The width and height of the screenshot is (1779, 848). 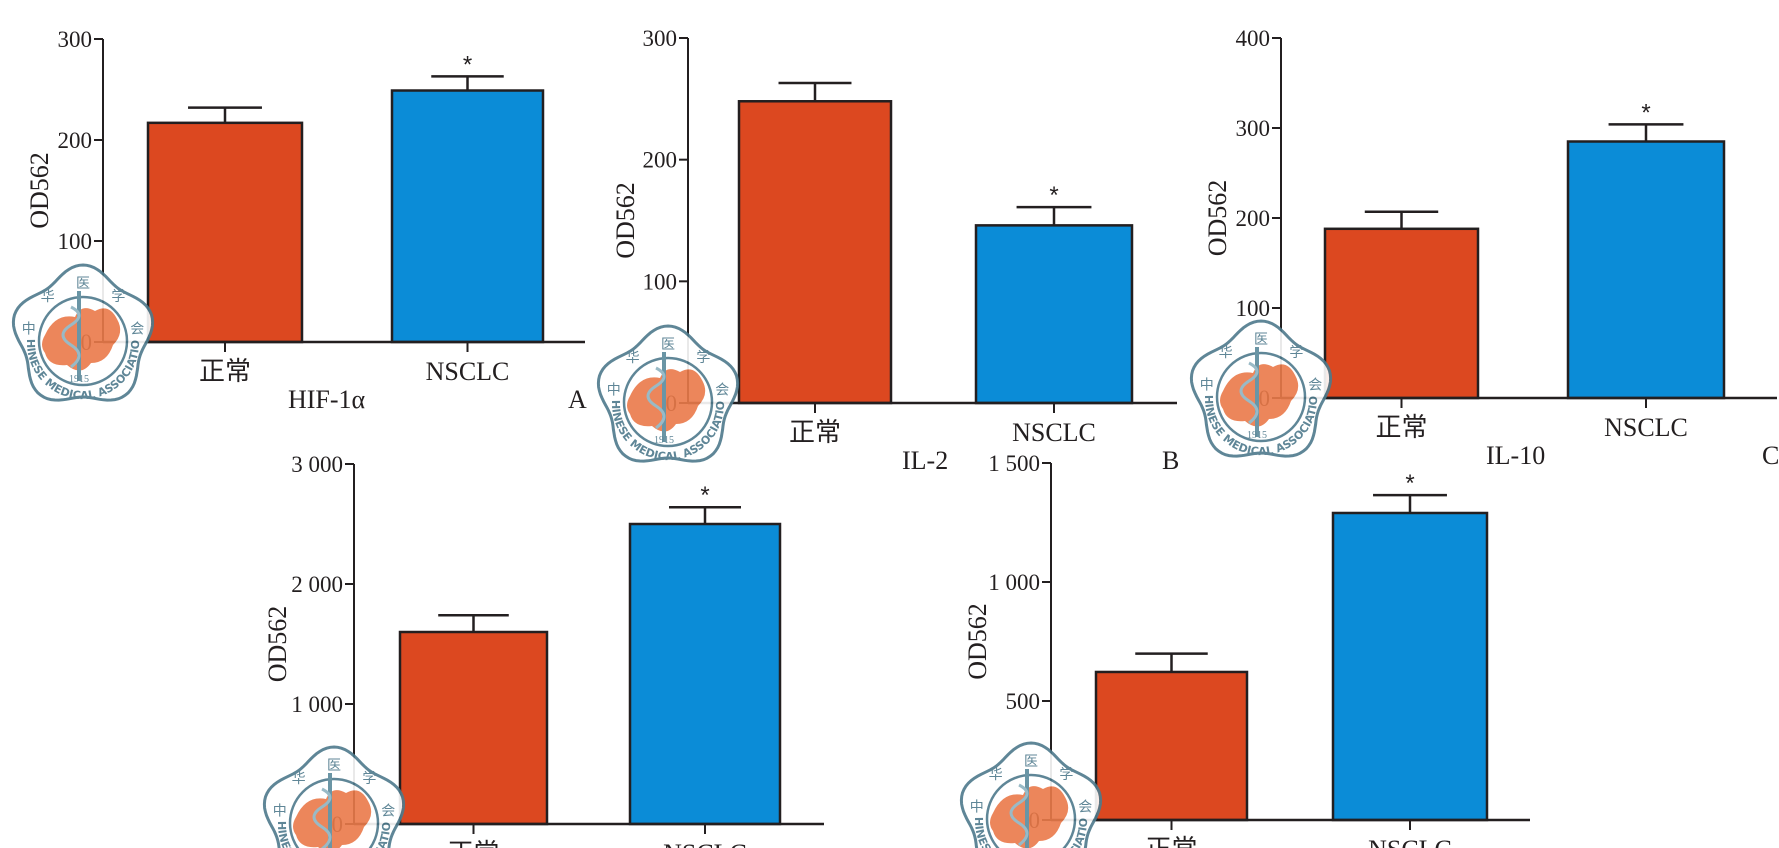 What do you see at coordinates (1014, 463) in the screenshot?
I see `y-tick-label: 1 500` at bounding box center [1014, 463].